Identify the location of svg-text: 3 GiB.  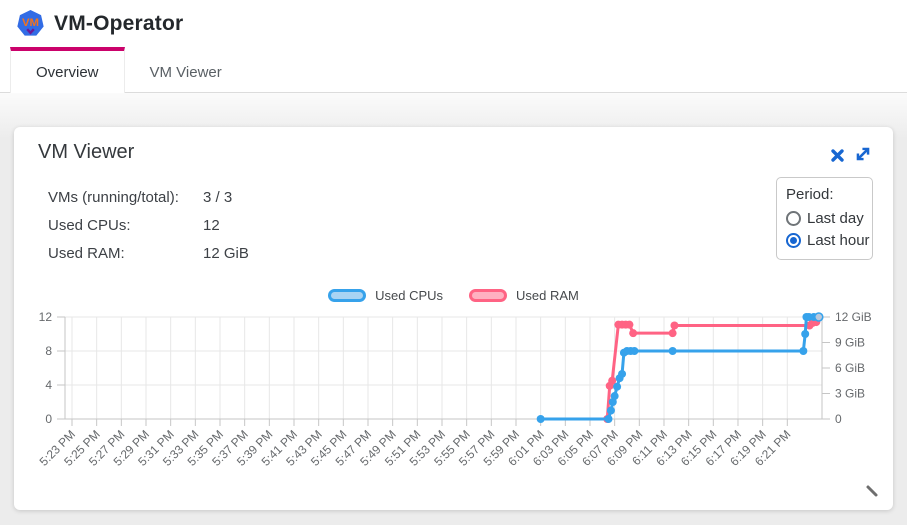
(850, 394).